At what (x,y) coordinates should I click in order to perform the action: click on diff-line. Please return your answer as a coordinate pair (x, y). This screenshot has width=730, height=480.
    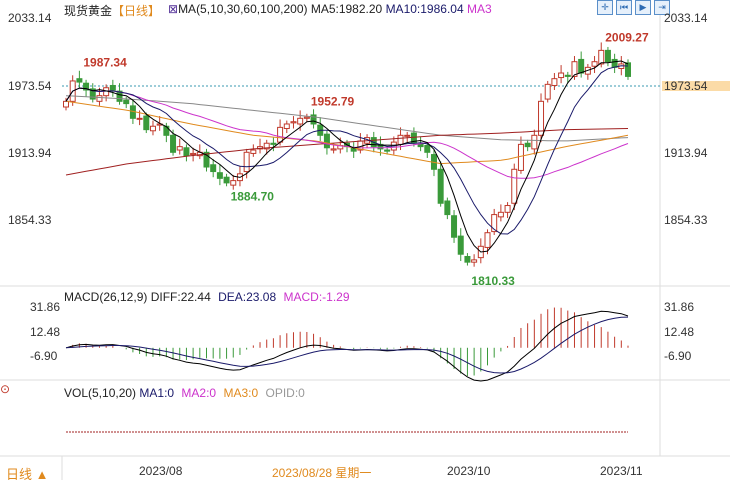
    Looking at the image, I should click on (347, 346).